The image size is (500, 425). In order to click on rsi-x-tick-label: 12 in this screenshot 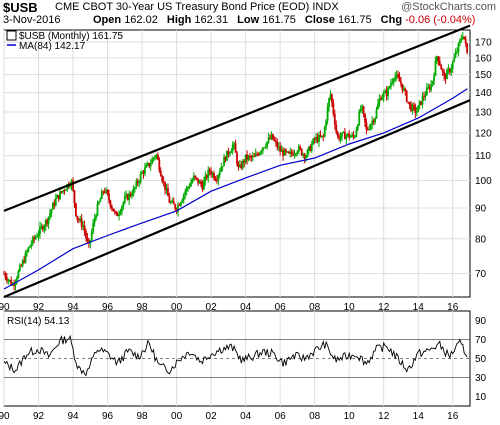, I will do `click(384, 416)`.